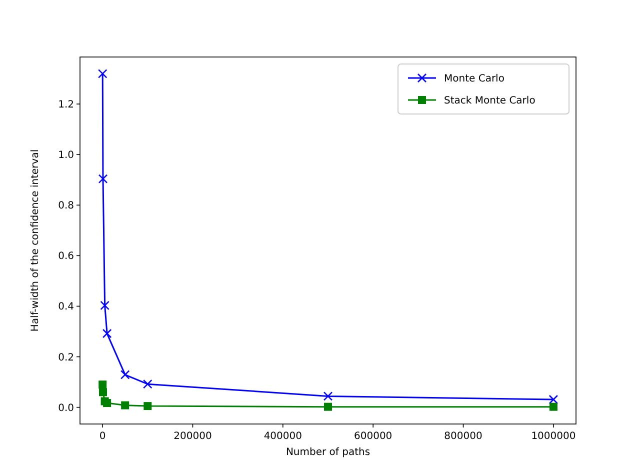 Image resolution: width=640 pixels, height=476 pixels. Describe the element at coordinates (283, 436) in the screenshot. I see `x-tick-label: 400000` at that location.